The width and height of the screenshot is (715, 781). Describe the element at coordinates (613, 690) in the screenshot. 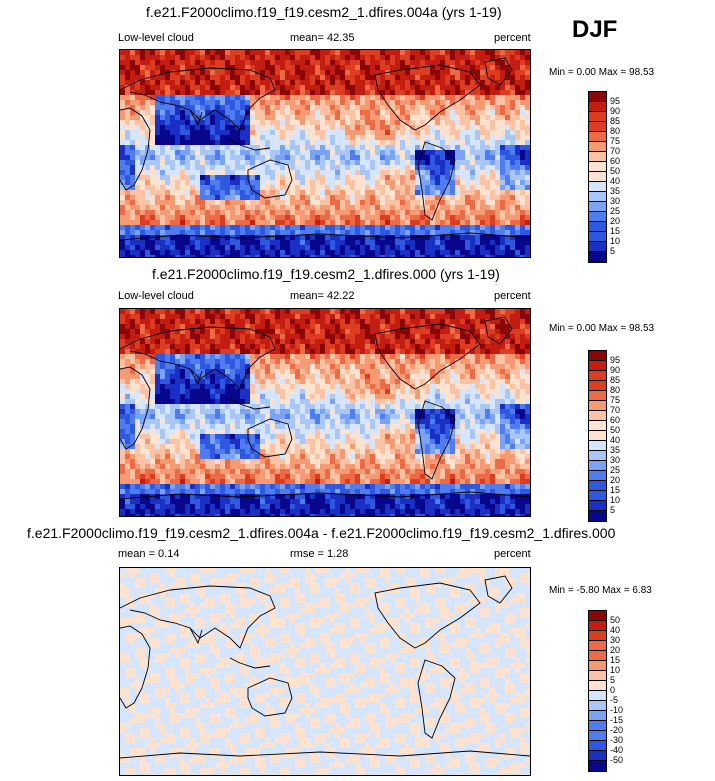

I see `colorbar-label: 0` at that location.